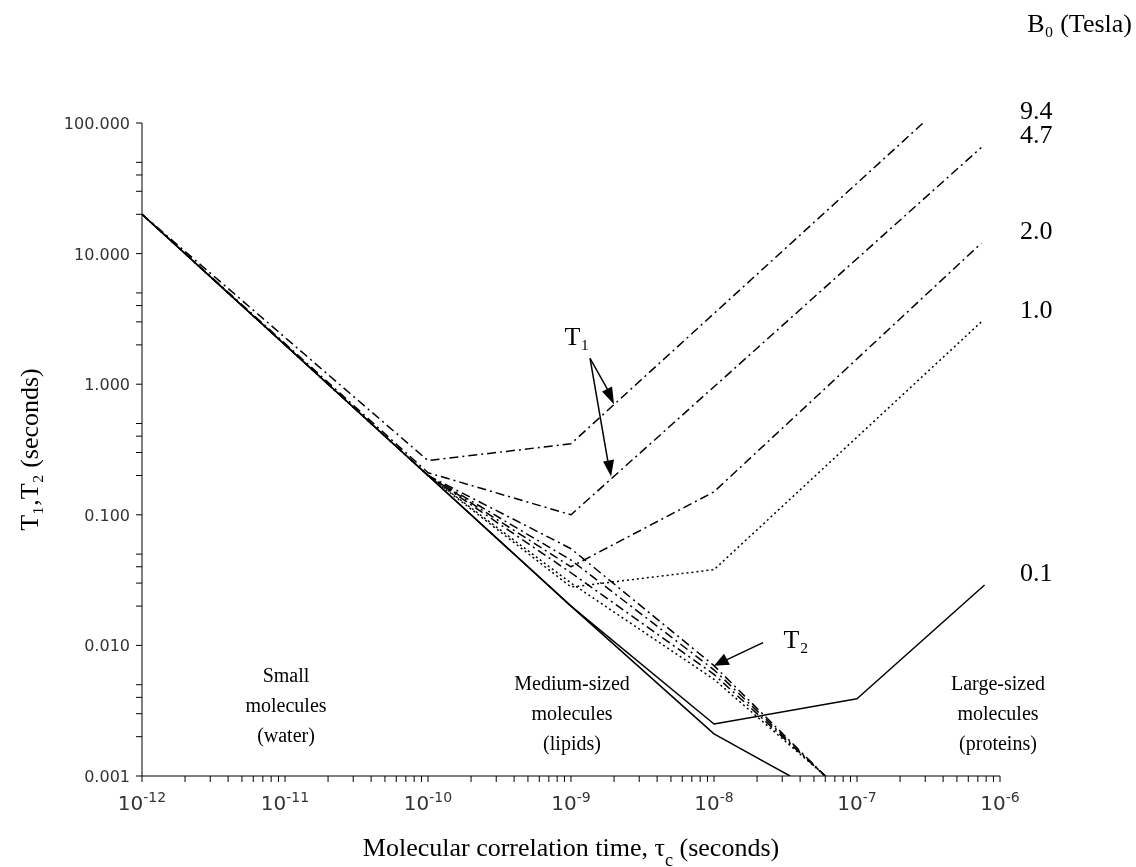  What do you see at coordinates (1000, 802) in the screenshot?
I see `x-tick-label: 10$^{-6}$` at bounding box center [1000, 802].